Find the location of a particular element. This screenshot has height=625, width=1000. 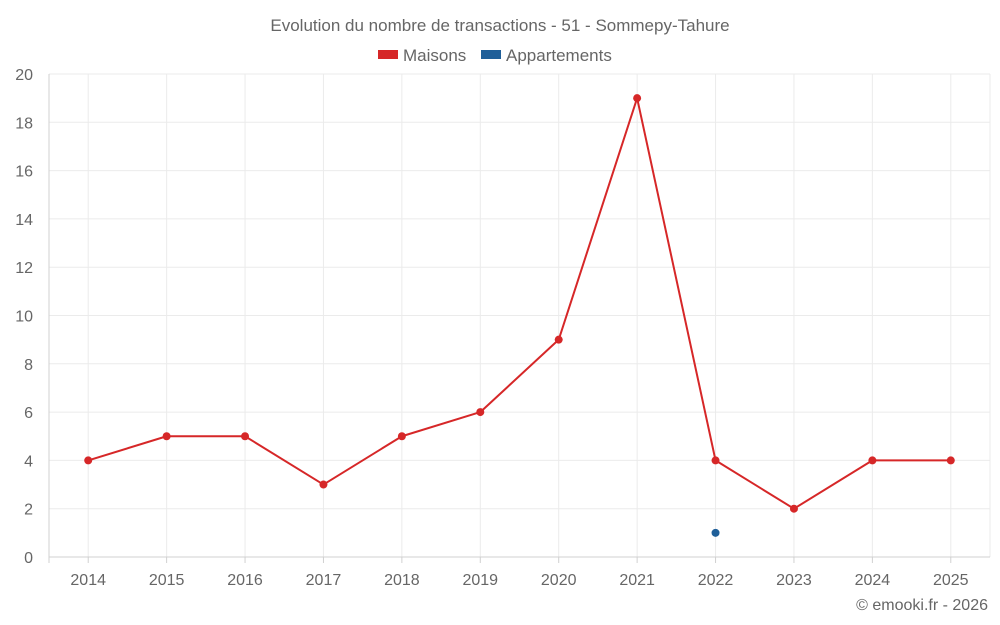

y-tick-label: 6 is located at coordinates (28, 413).